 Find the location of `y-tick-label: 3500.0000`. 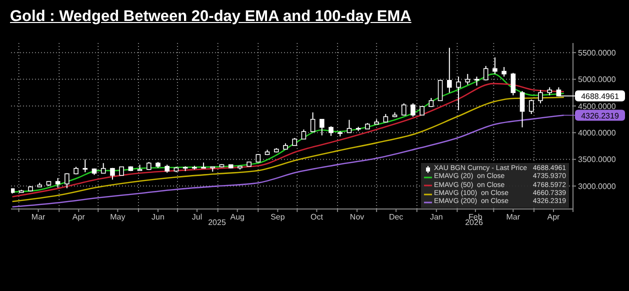

y-tick-label: 3500.0000 is located at coordinates (597, 159).